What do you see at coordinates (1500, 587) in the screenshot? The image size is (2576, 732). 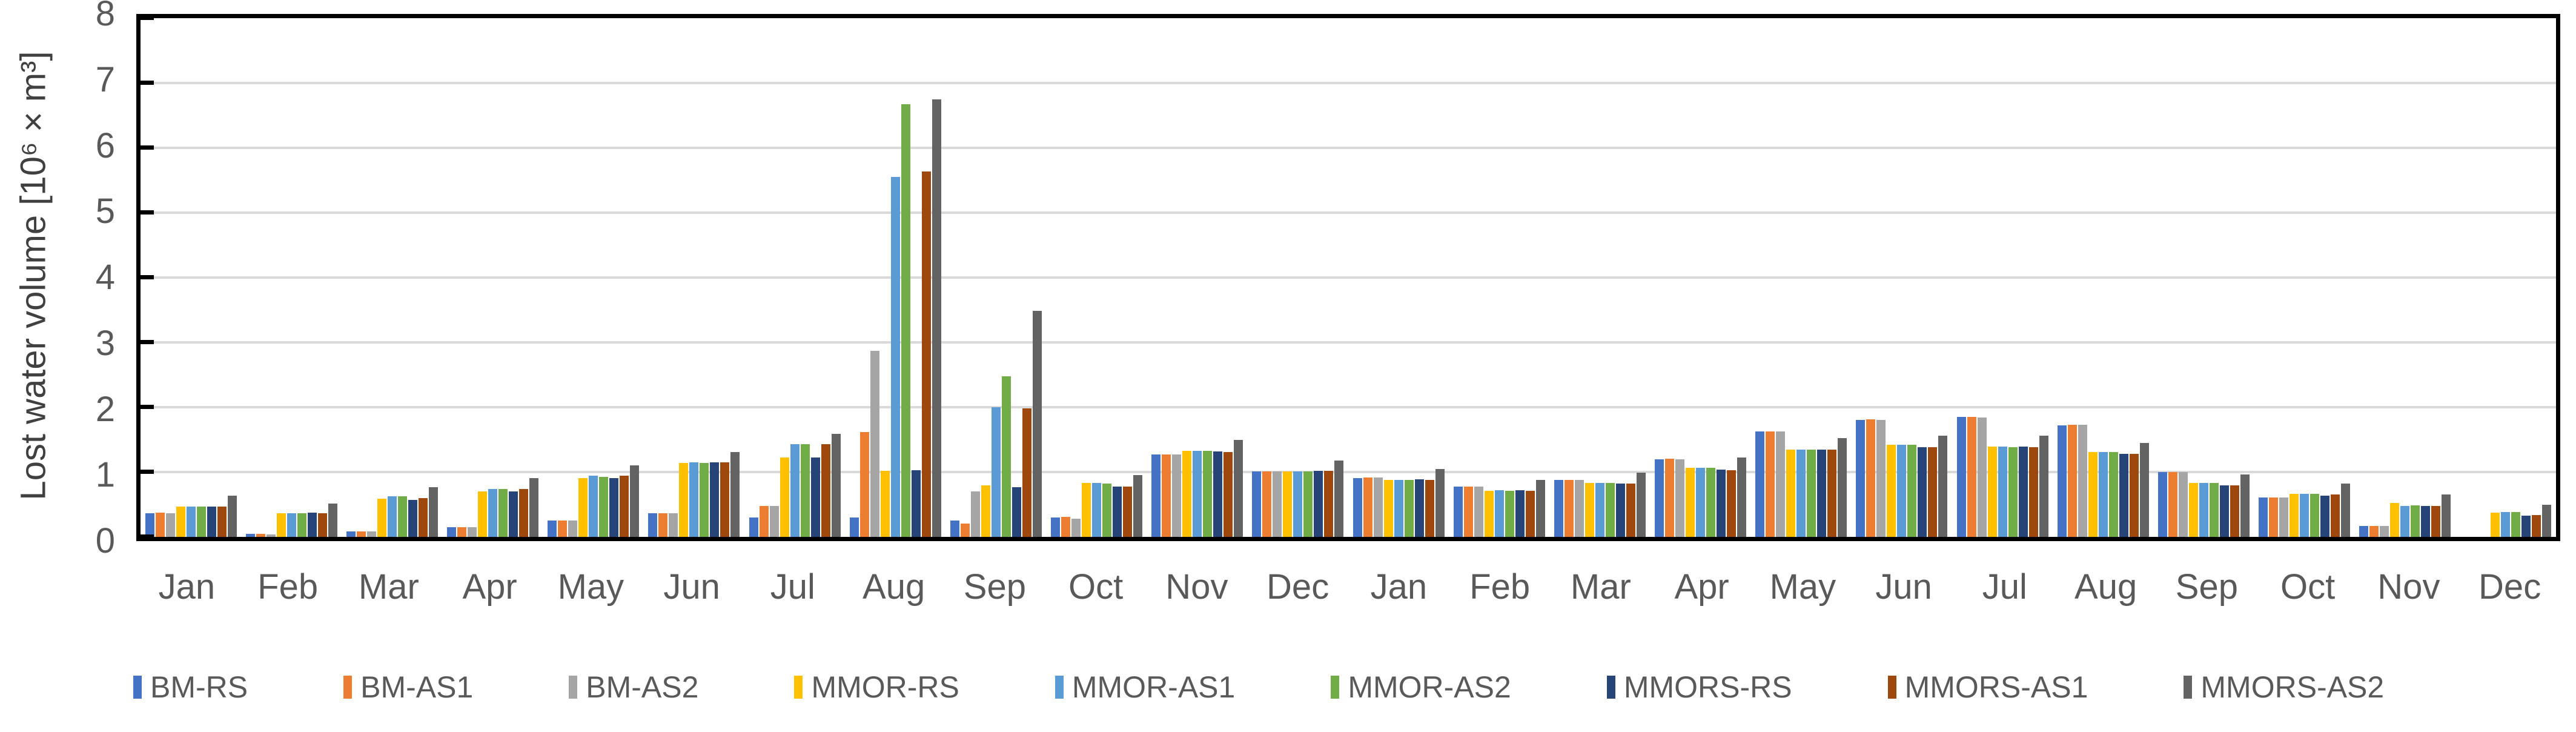 I see `x-axis-label: Feb` at bounding box center [1500, 587].